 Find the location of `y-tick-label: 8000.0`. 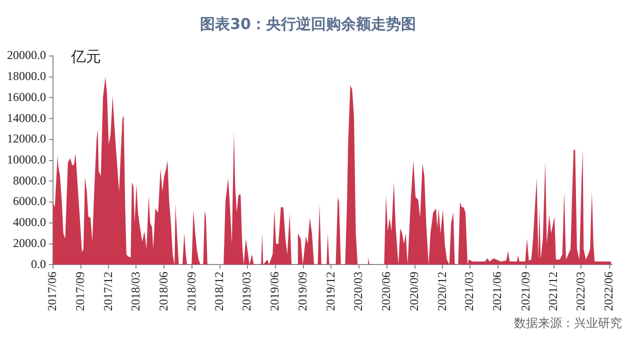

y-tick-label: 8000.0 is located at coordinates (29, 180).